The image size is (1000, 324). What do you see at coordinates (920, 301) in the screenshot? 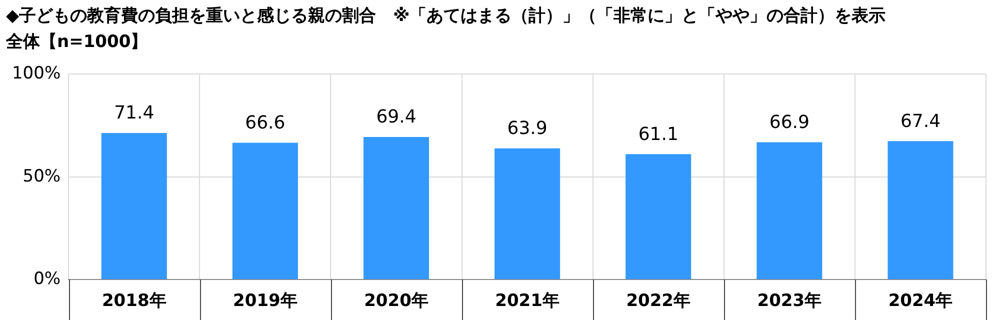
I see `x-tick-label: 2024年` at bounding box center [920, 301].